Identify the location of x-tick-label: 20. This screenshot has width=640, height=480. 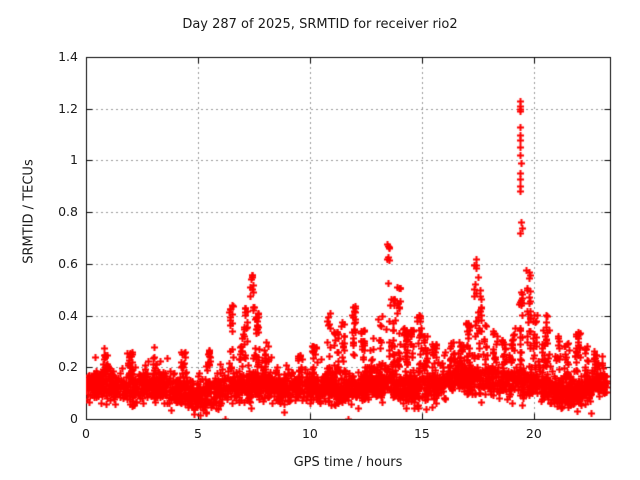
(533, 433).